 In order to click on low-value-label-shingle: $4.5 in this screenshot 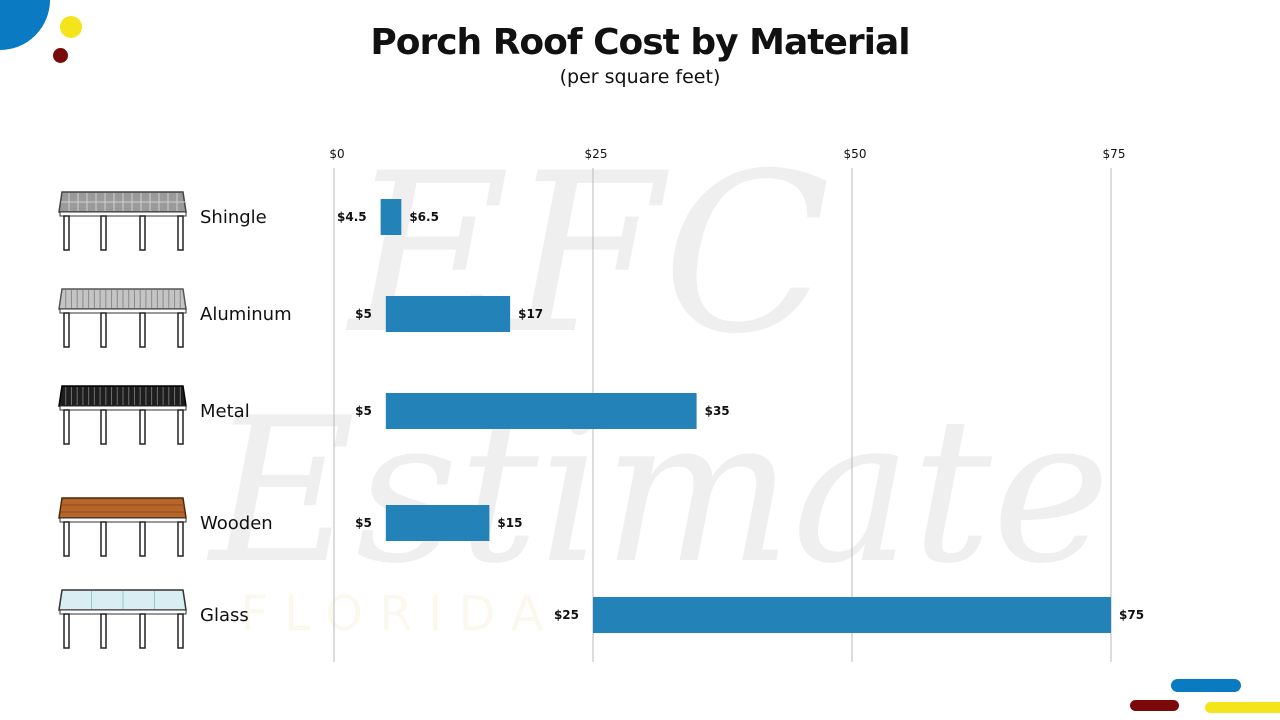, I will do `click(352, 217)`.